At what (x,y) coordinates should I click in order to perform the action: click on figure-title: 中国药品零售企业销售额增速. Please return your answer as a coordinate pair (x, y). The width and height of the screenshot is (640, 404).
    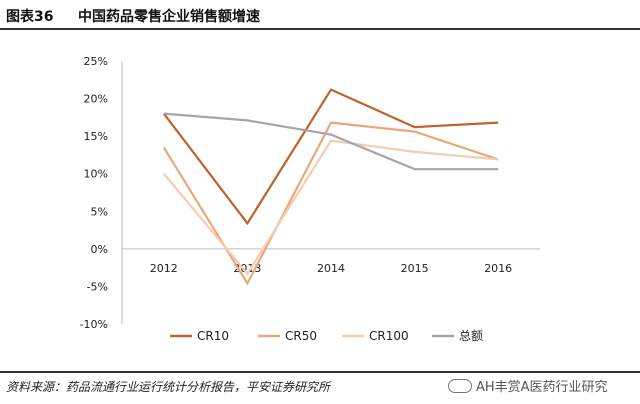
    Looking at the image, I should click on (169, 17).